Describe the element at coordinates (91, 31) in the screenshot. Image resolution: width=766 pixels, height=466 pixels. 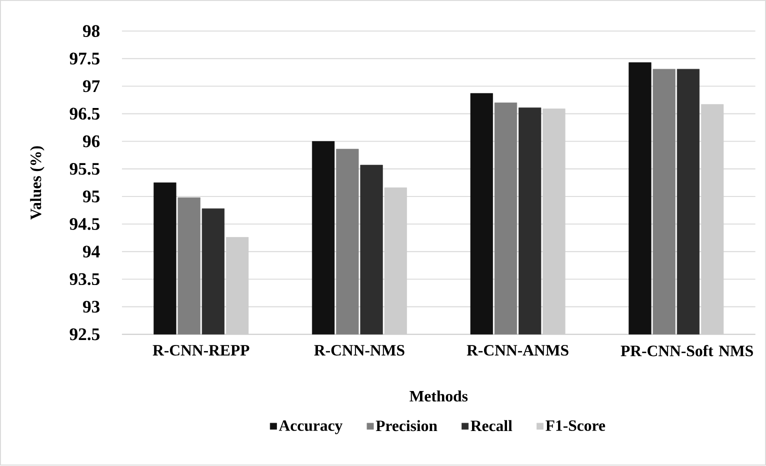
I see `y-tick-label: 98` at that location.